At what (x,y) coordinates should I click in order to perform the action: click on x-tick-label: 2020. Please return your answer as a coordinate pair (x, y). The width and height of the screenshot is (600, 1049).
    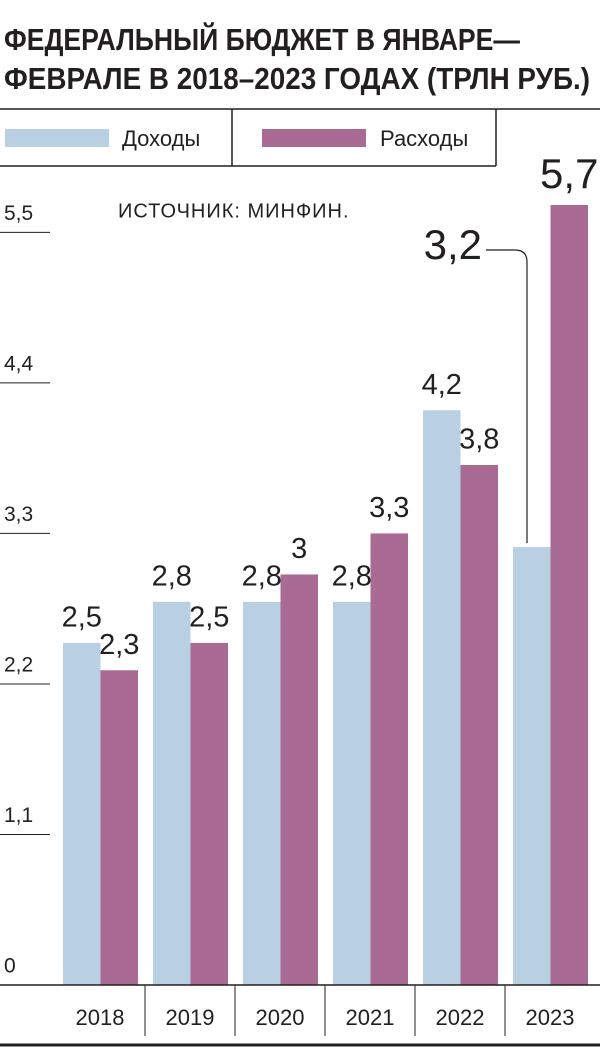
    Looking at the image, I should click on (280, 1017).